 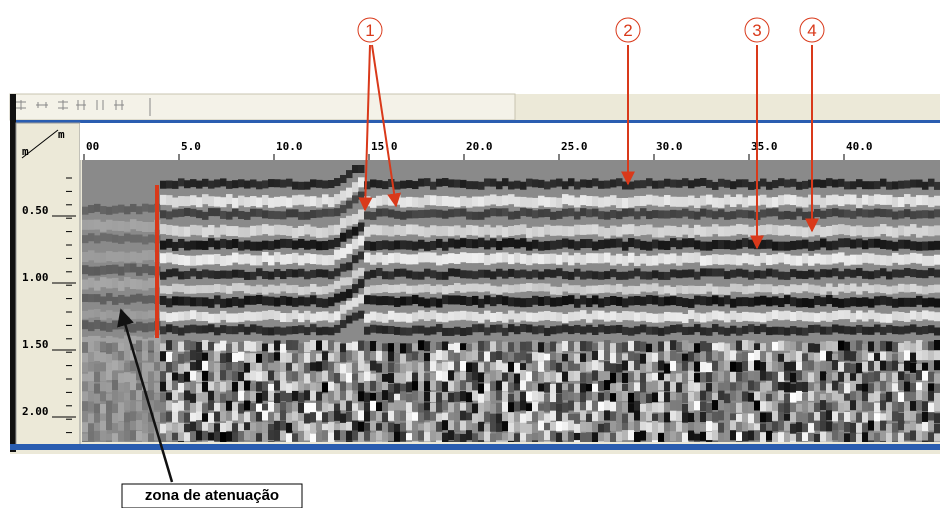 I want to click on x-ruler-label: 25.0, so click(x=574, y=146).